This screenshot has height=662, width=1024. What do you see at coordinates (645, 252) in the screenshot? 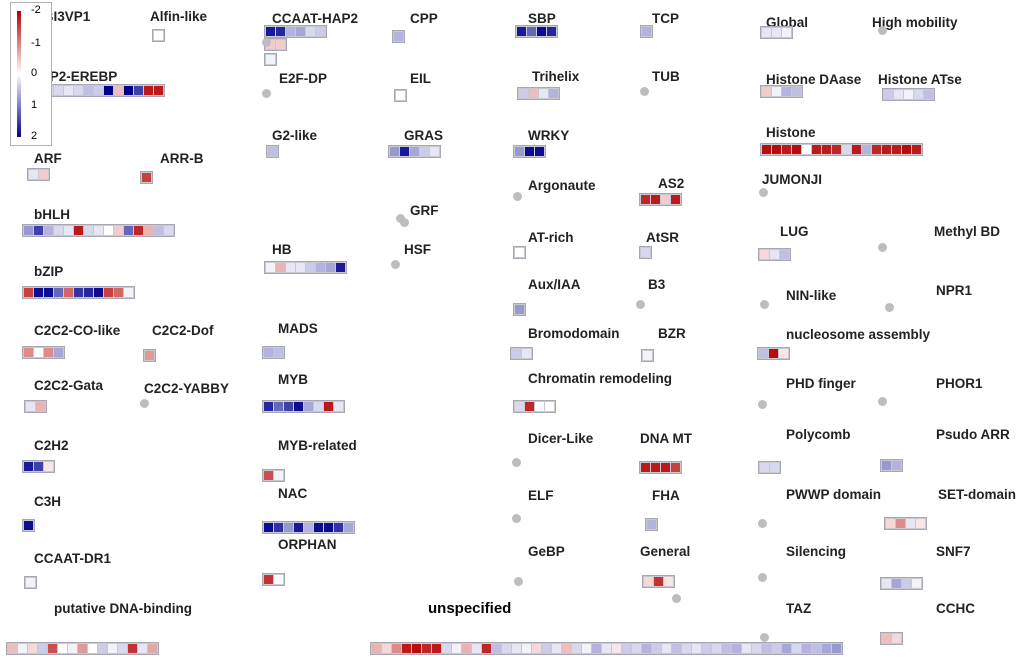
I see `heatmap-strip-atsr` at bounding box center [645, 252].